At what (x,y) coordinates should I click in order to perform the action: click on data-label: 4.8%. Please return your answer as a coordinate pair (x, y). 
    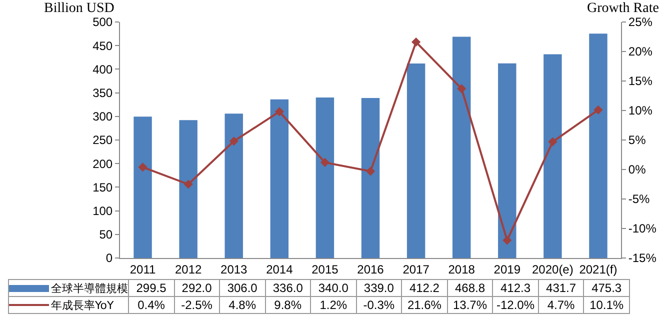
    Looking at the image, I should click on (243, 305).